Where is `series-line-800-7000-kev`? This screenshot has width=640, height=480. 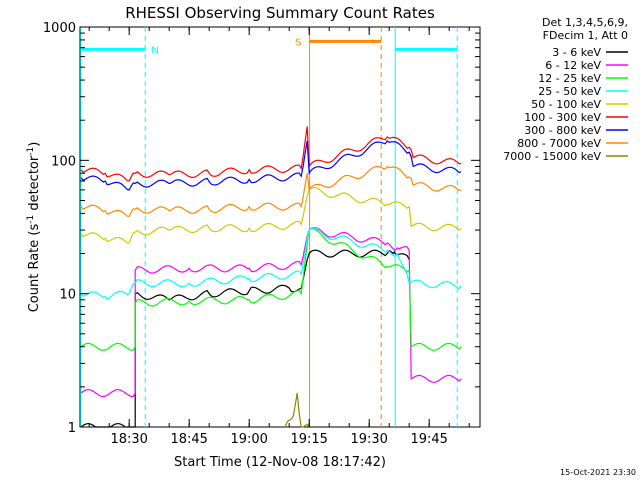 series-line-800-7000-kev is located at coordinates (271, 191).